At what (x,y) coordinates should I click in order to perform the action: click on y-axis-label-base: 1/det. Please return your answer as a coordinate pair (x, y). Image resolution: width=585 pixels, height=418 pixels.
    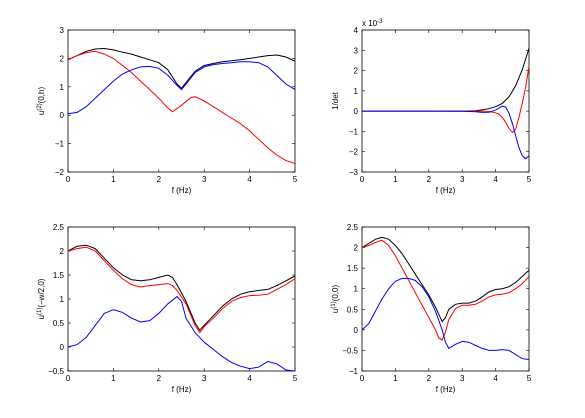
    Looking at the image, I should click on (335, 100).